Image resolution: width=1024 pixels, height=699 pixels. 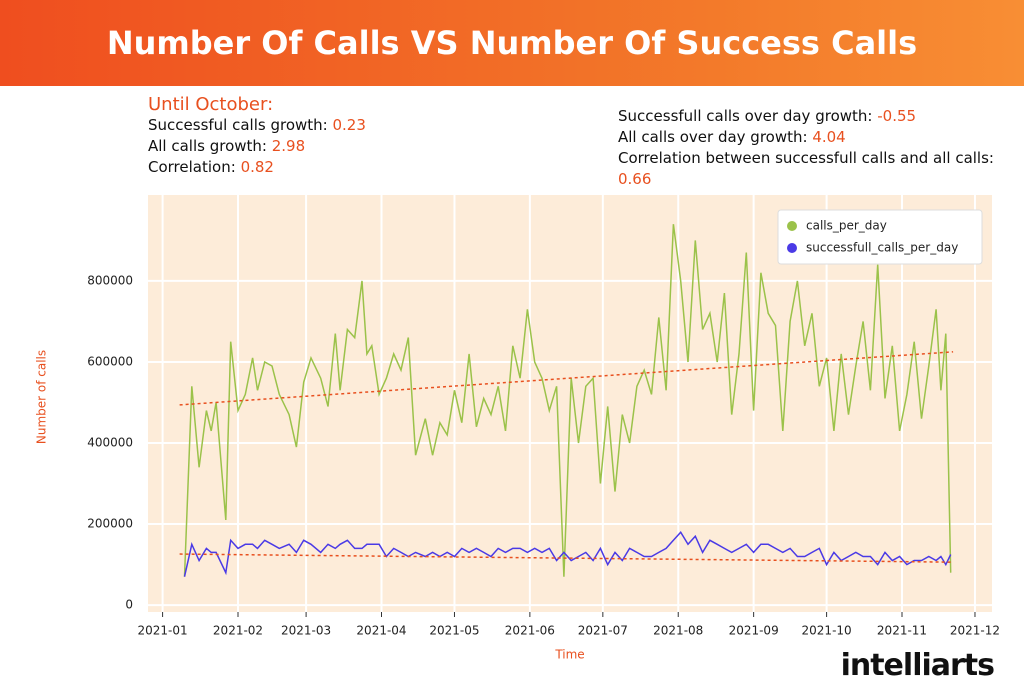 I want to click on x-tick-label: 2021-08, so click(x=678, y=631).